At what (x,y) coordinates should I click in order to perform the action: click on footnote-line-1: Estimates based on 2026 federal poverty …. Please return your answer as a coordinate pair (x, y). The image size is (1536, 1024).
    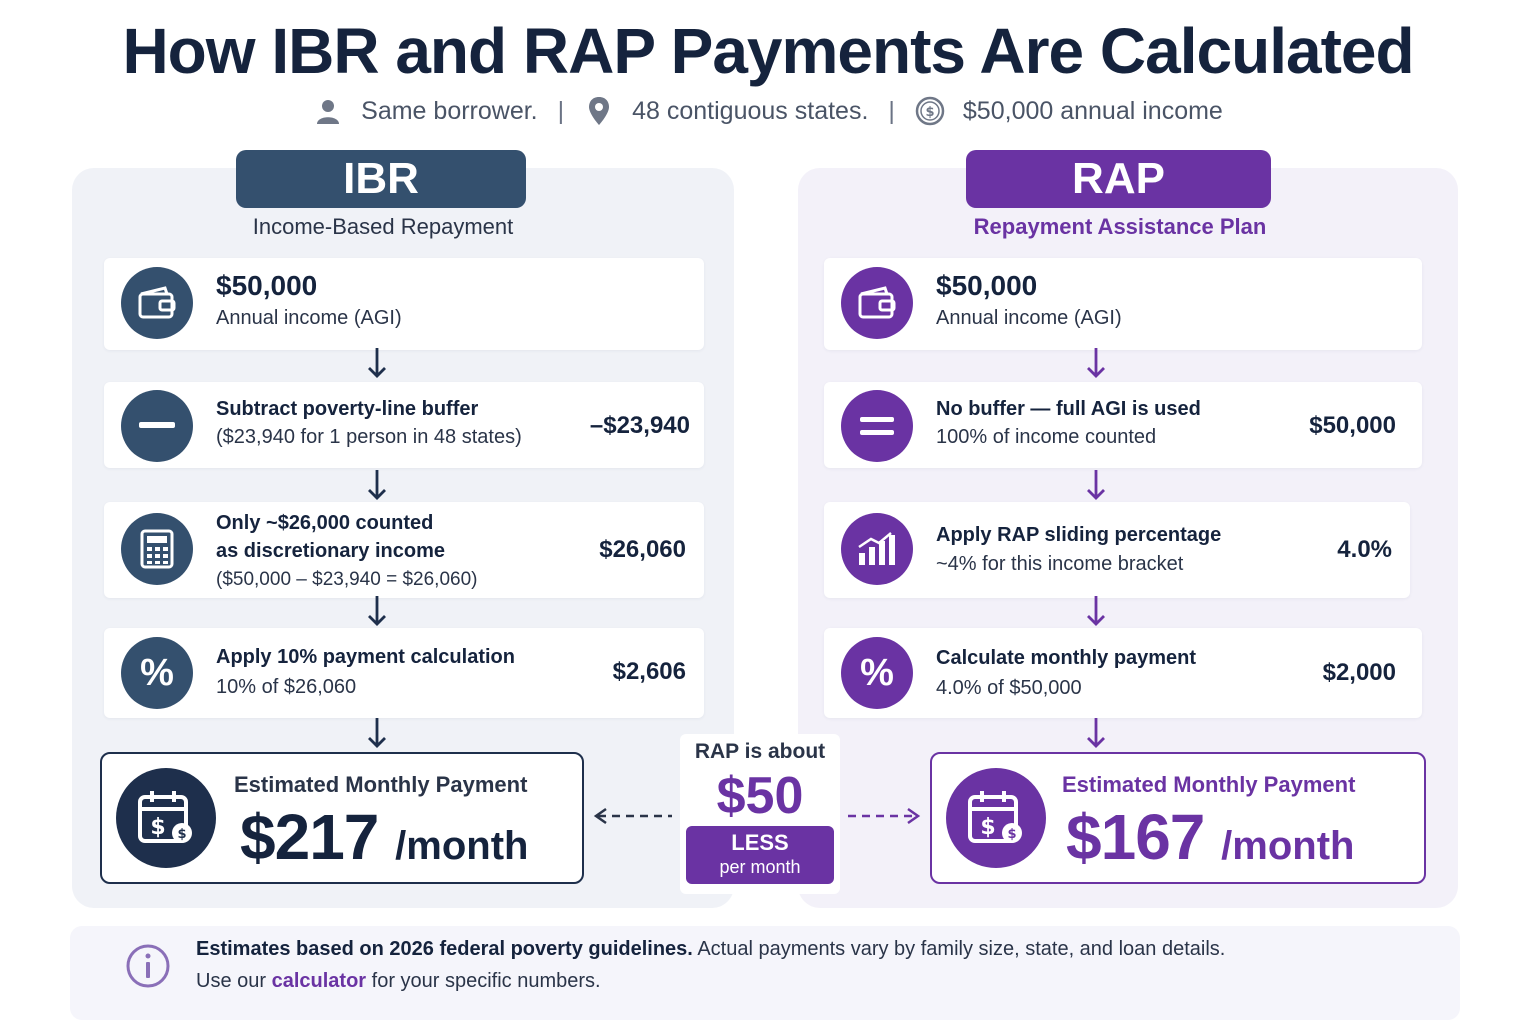
    Looking at the image, I should click on (710, 949).